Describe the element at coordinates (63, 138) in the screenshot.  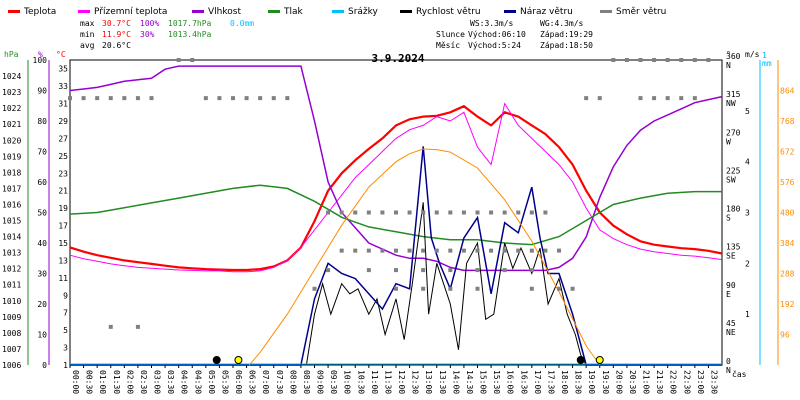
I see `temperature-tick: 27` at that location.